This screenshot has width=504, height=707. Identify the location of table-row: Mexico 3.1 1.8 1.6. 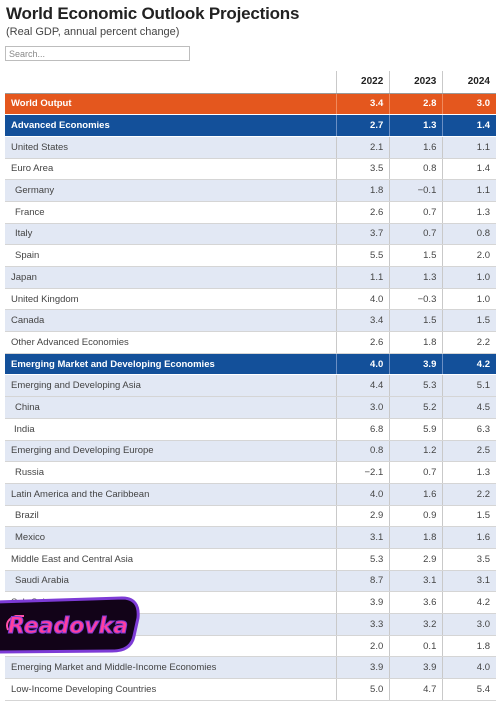
(250, 537).